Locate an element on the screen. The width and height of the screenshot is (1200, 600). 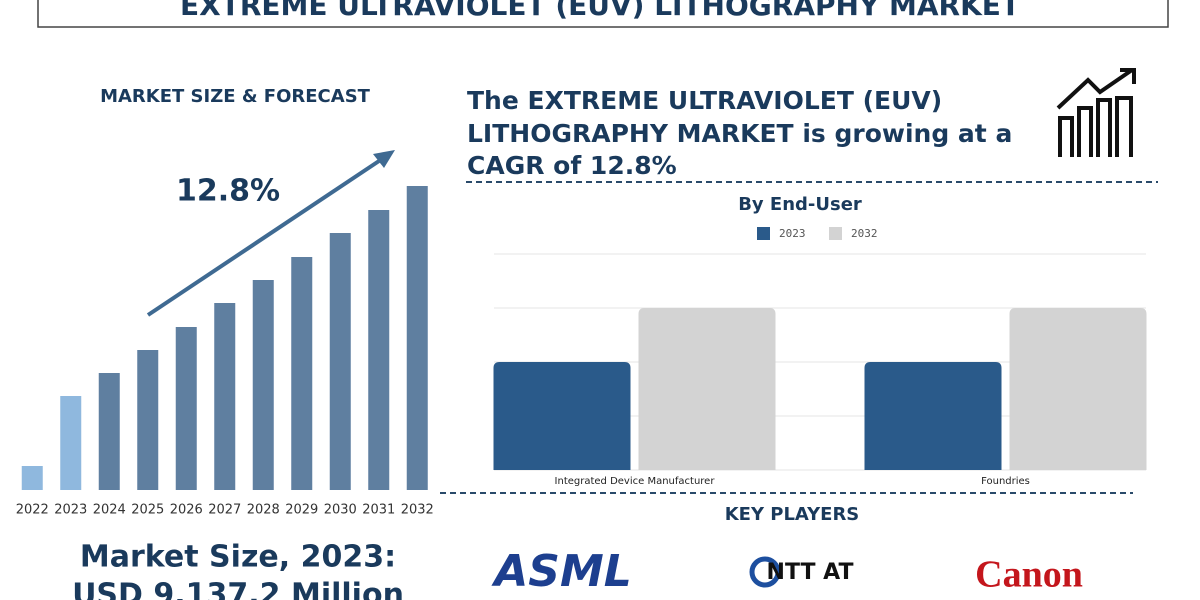
x-tick-label: 2025 is located at coordinates (147, 510).